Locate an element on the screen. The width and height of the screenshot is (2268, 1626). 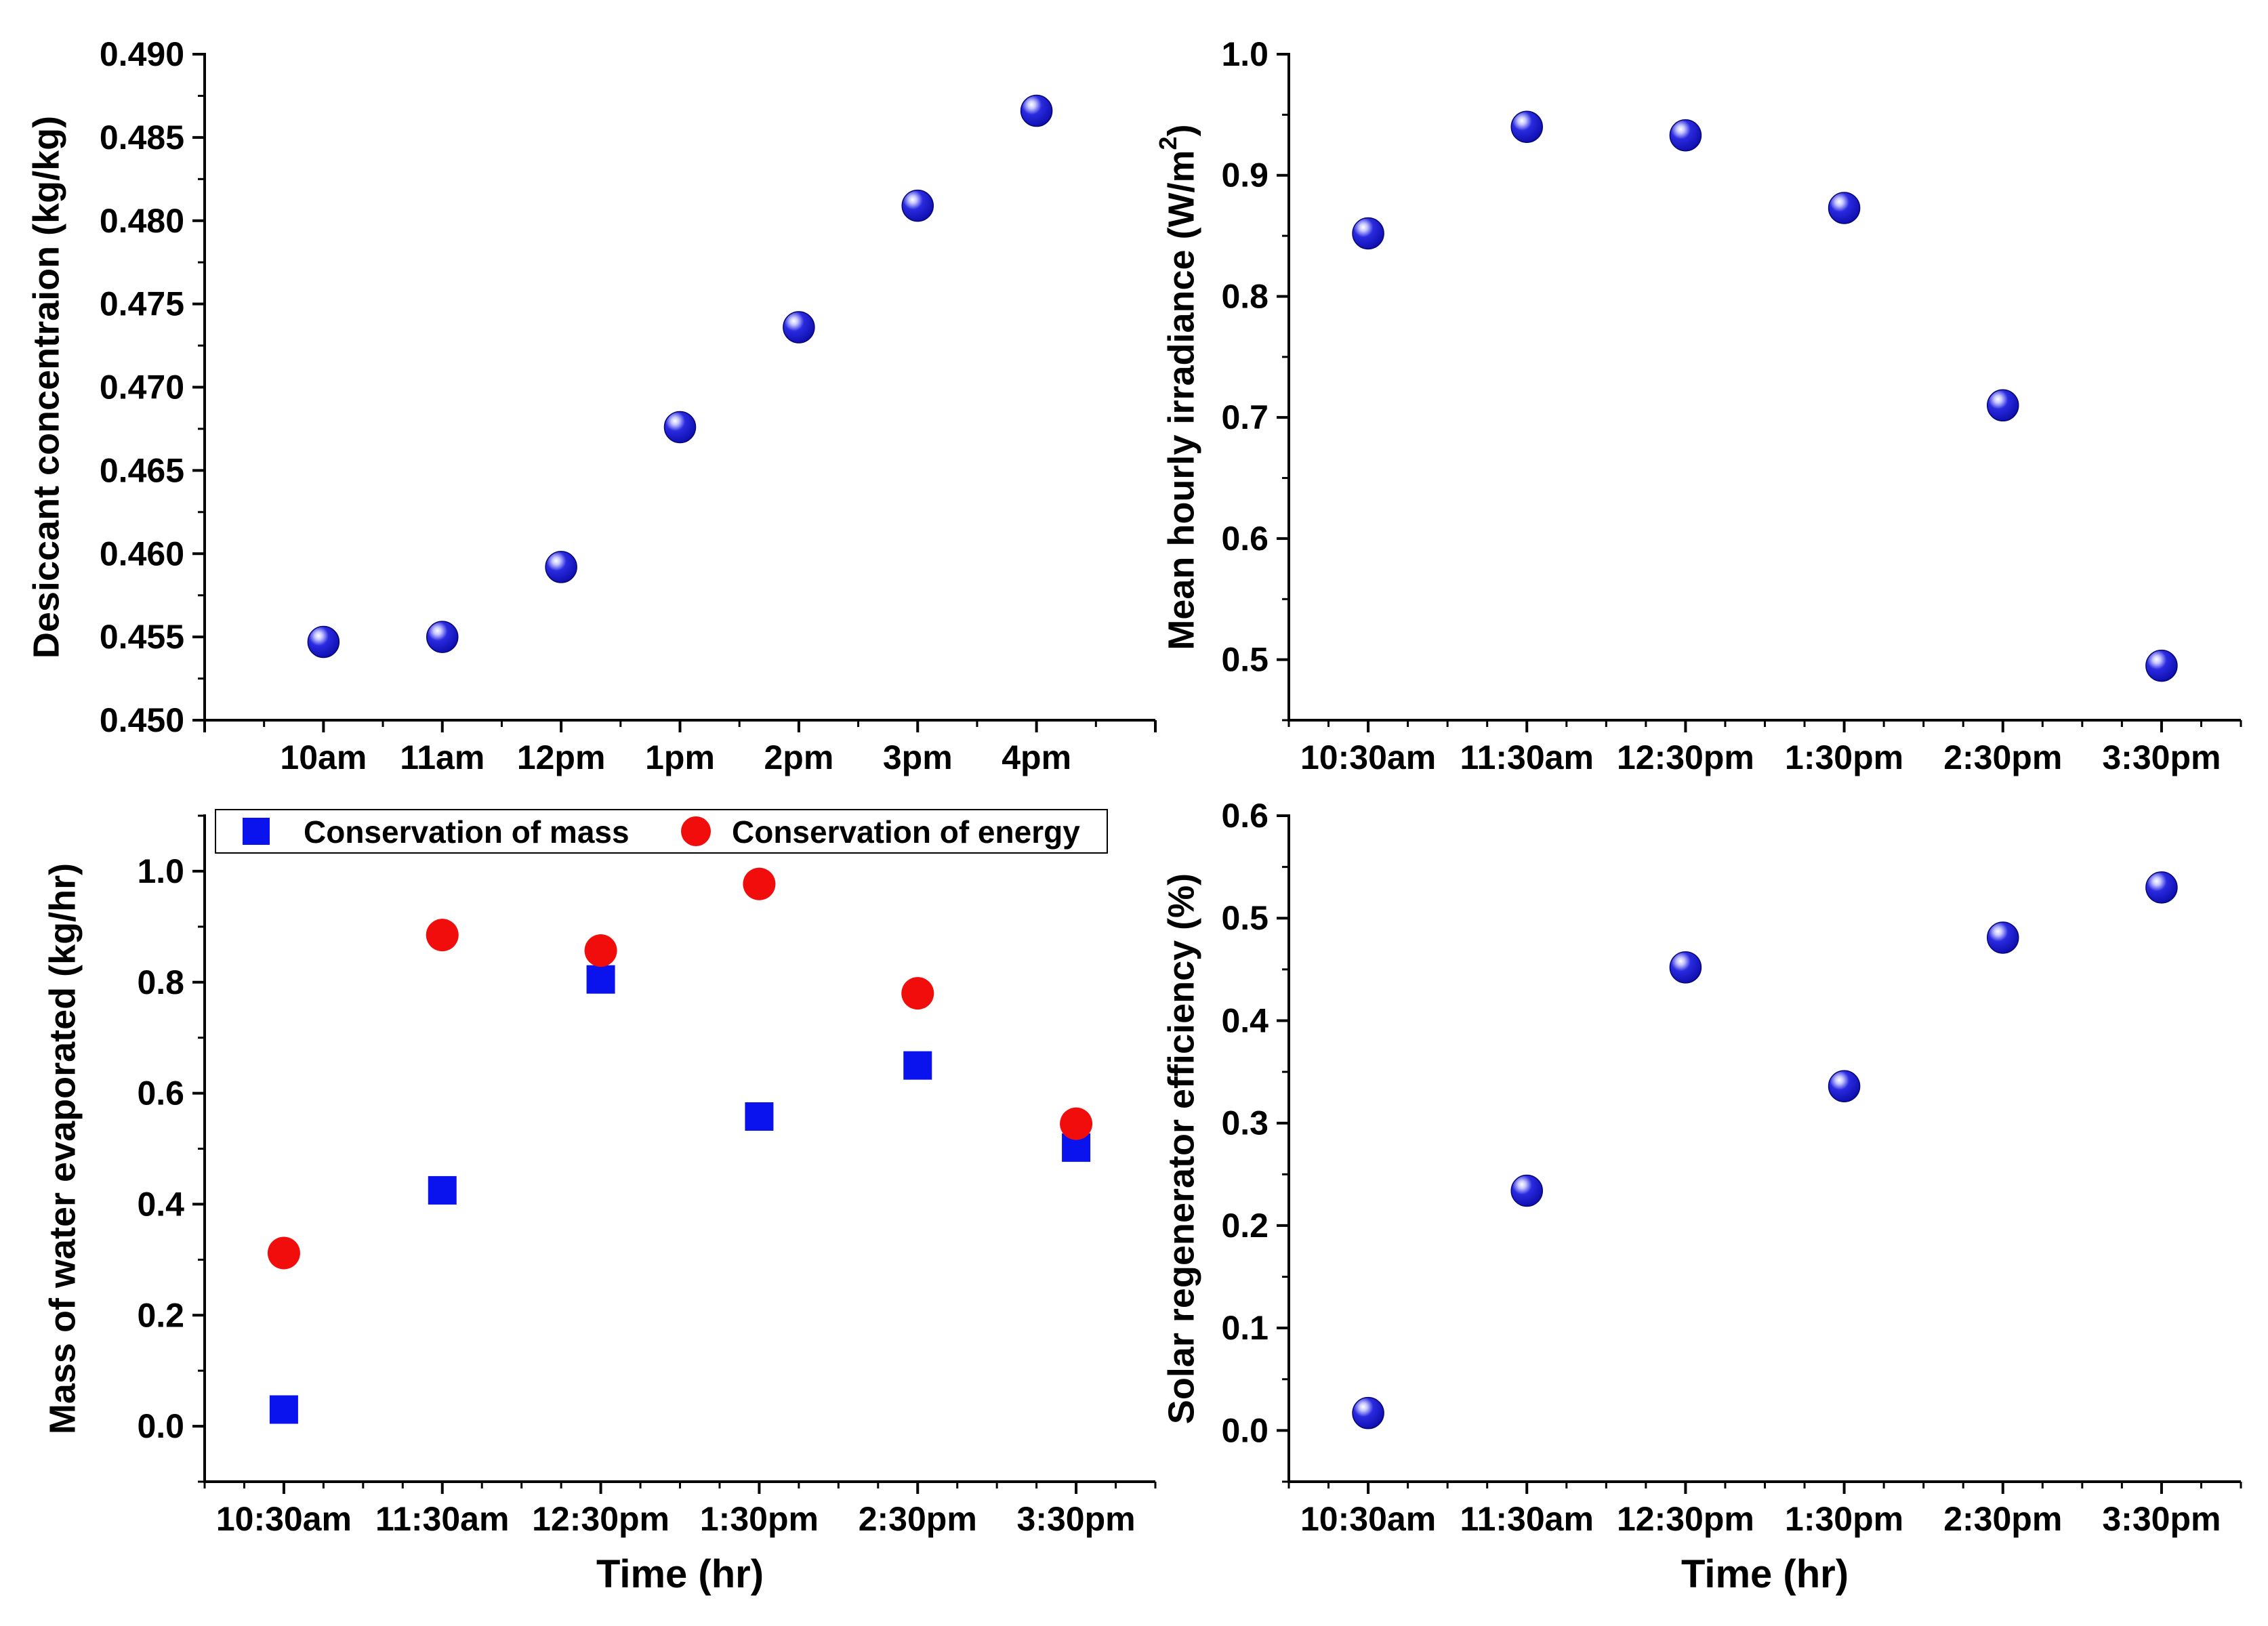
y-tick-label: 0.475 is located at coordinates (142, 304).